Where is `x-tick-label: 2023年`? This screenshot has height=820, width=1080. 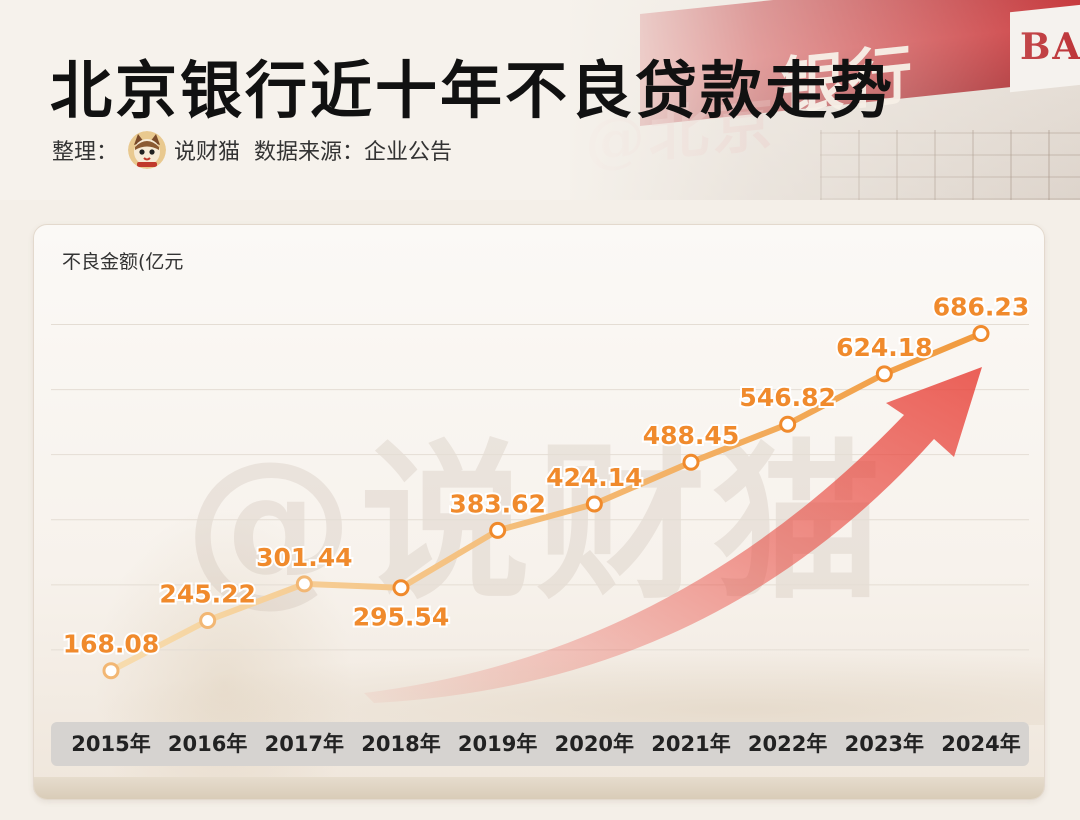 x-tick-label: 2023年 is located at coordinates (884, 744).